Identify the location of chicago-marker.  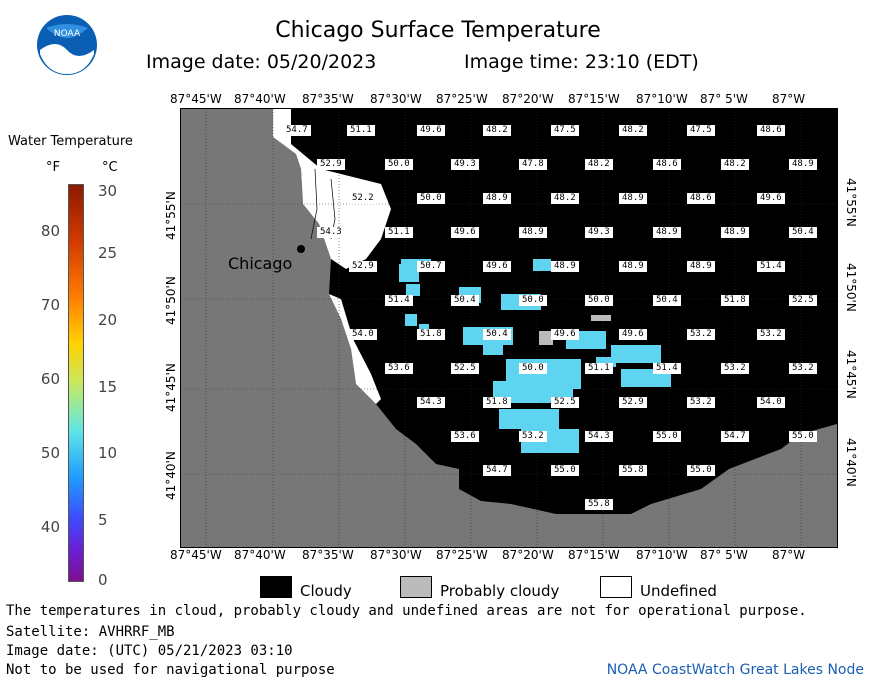
(301, 249).